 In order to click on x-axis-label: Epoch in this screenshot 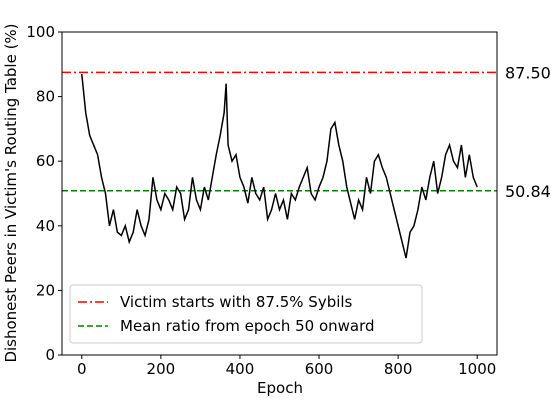, I will do `click(280, 388)`.